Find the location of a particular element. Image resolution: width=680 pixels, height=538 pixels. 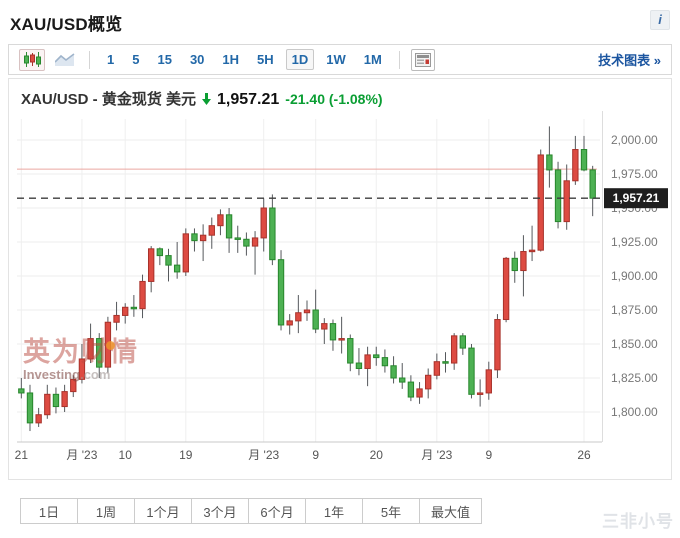

svg-text: 1,900.00 is located at coordinates (634, 276).